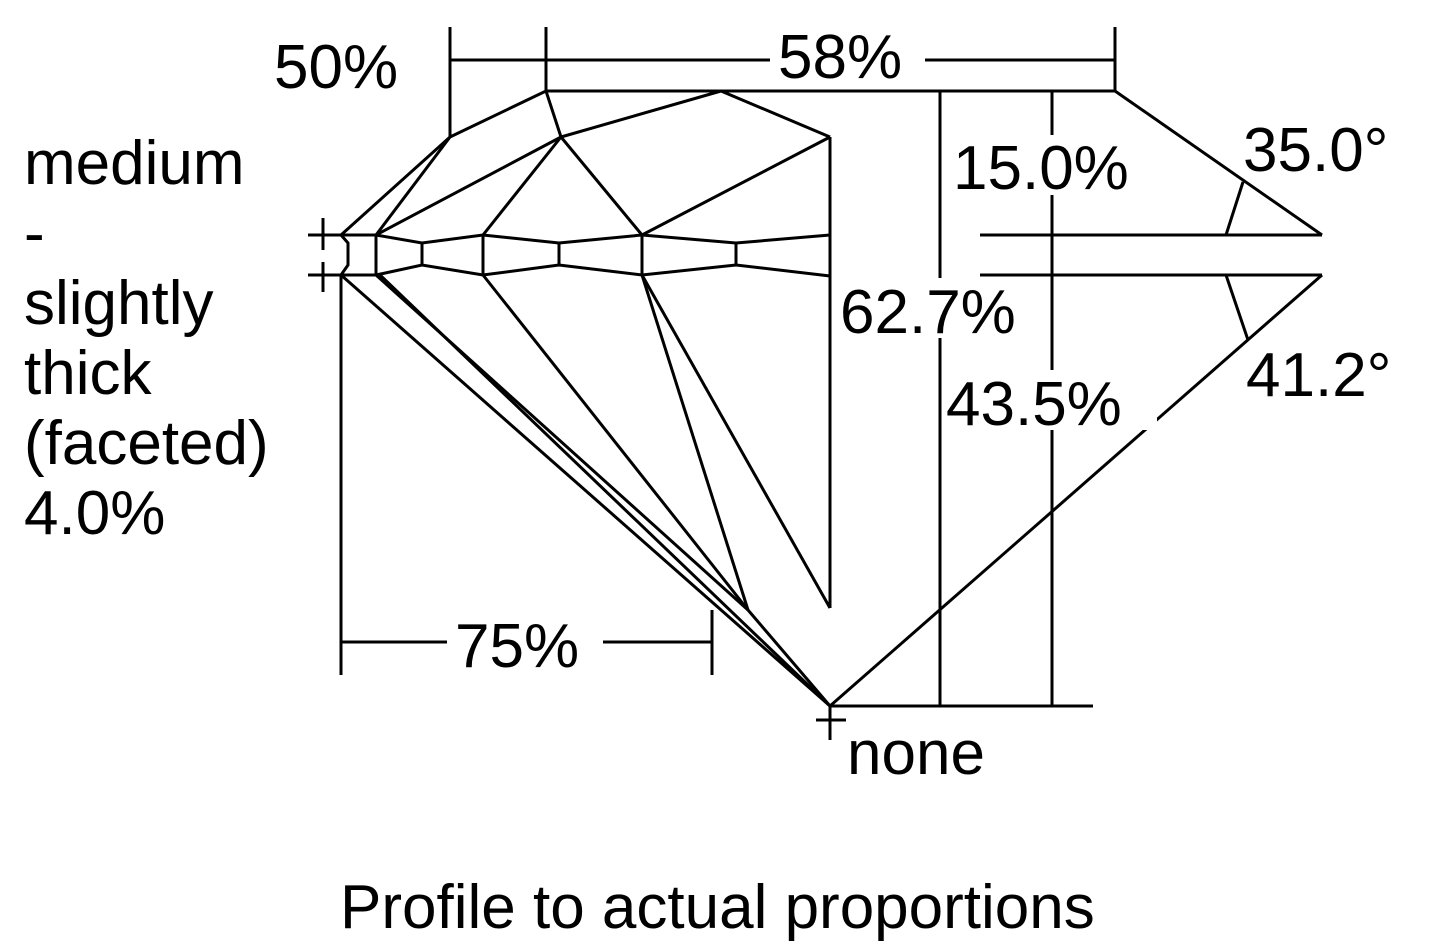 The image size is (1445, 946). Describe the element at coordinates (134, 163) in the screenshot. I see `girdle-label-line: medium` at that location.